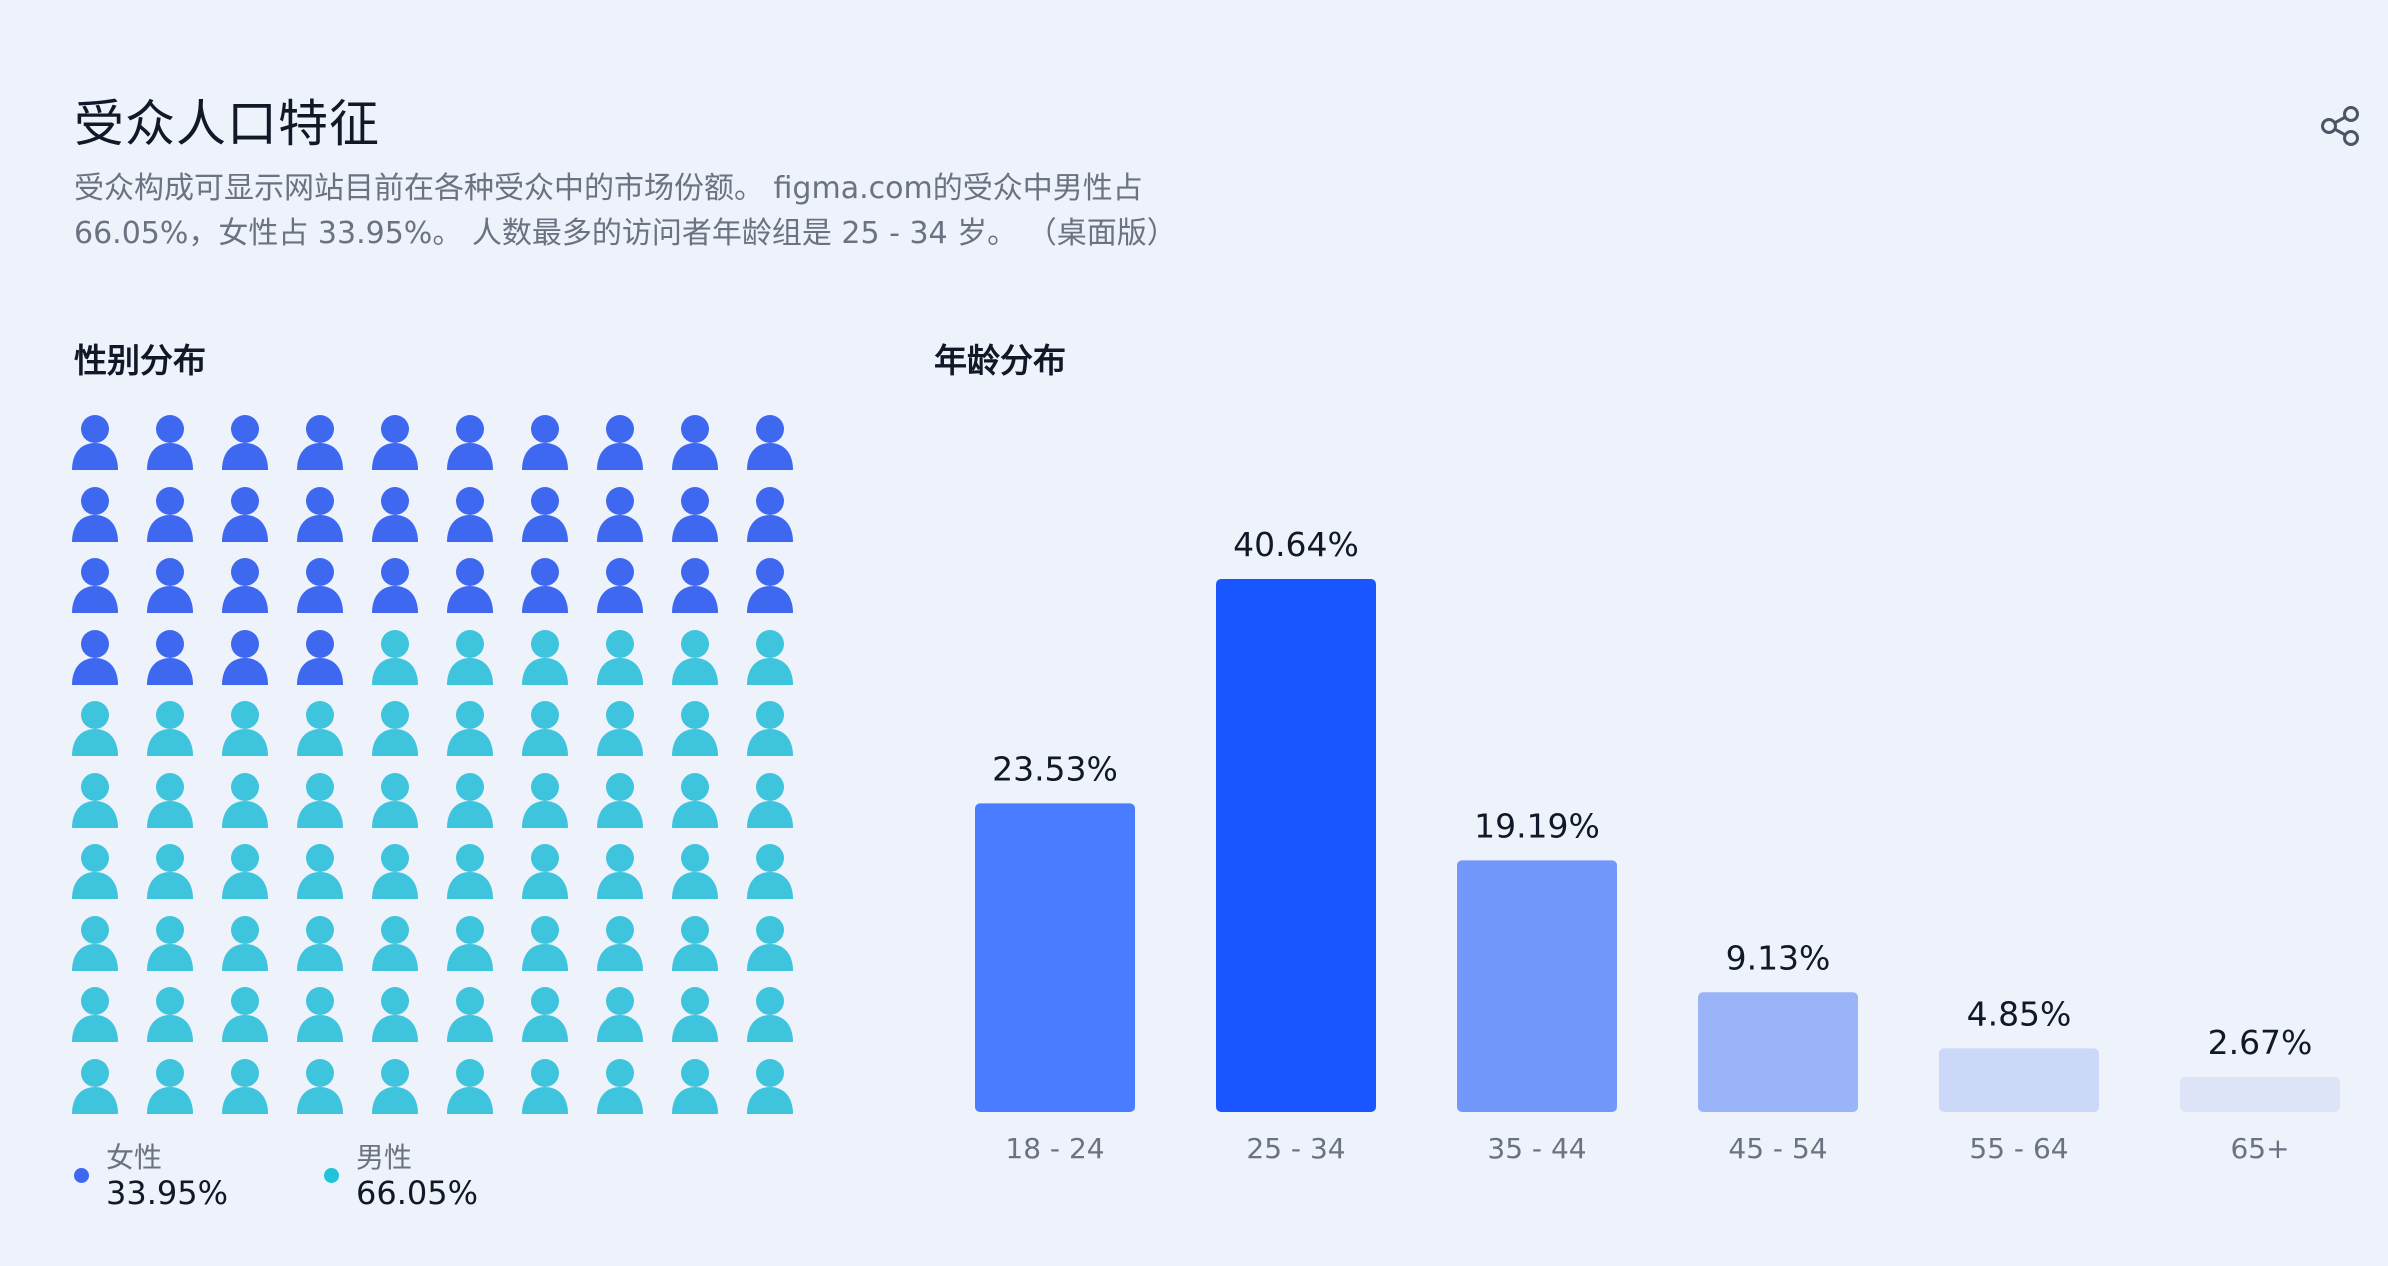 The width and height of the screenshot is (2388, 1266). What do you see at coordinates (1536, 1148) in the screenshot?
I see `age-category-tick-label: 35 - 44` at bounding box center [1536, 1148].